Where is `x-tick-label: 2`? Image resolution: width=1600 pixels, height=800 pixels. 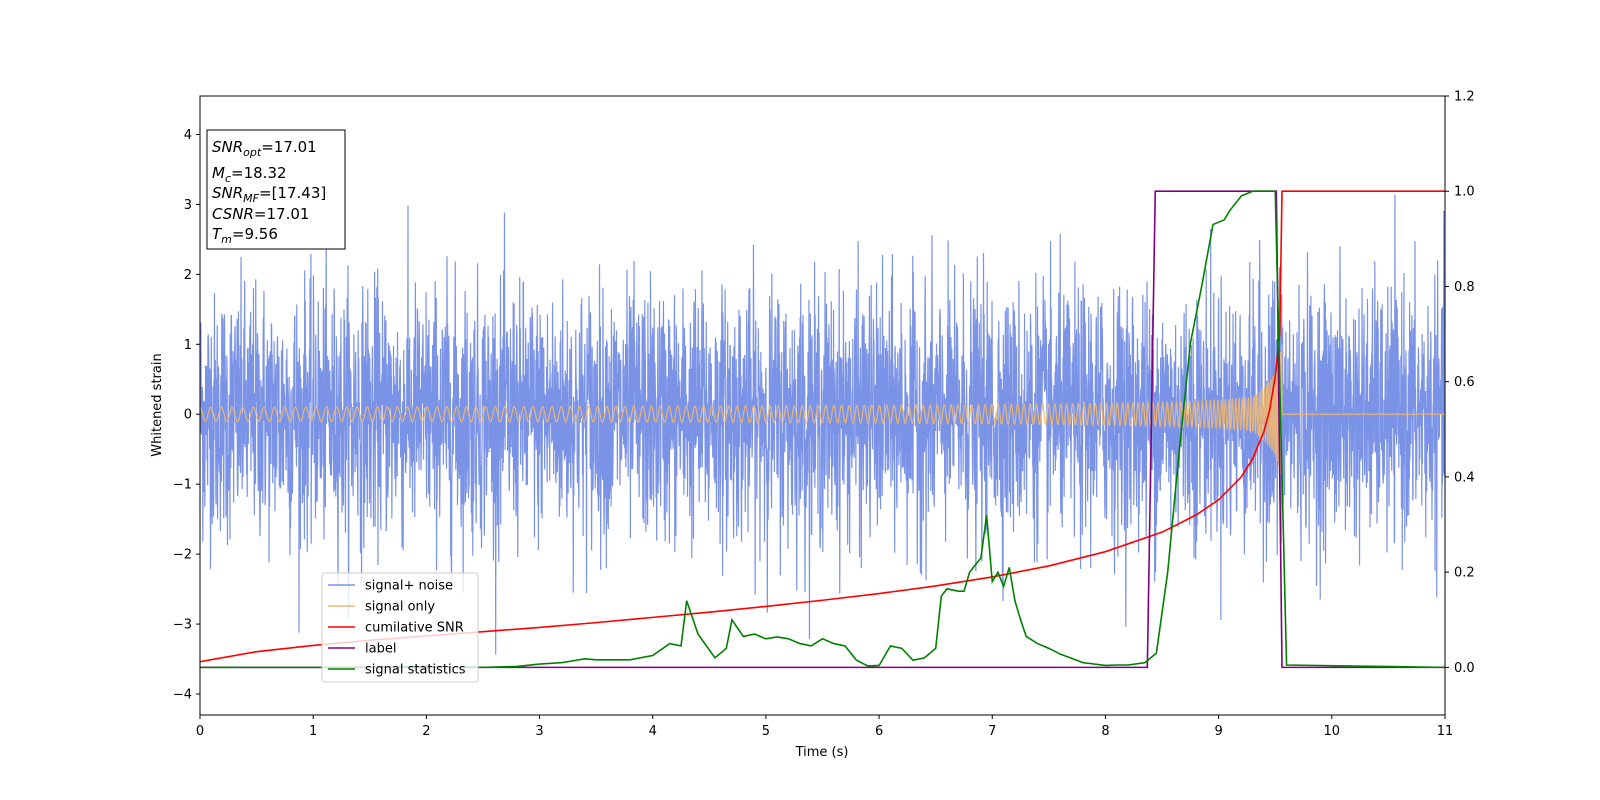
x-tick-label: 2 is located at coordinates (426, 731).